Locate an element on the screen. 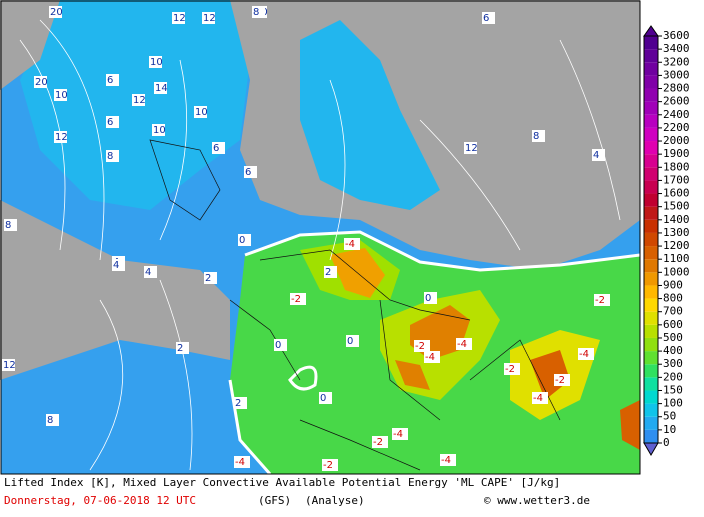 The image size is (704, 517). colorbar-label: 1700 is located at coordinates (676, 179).